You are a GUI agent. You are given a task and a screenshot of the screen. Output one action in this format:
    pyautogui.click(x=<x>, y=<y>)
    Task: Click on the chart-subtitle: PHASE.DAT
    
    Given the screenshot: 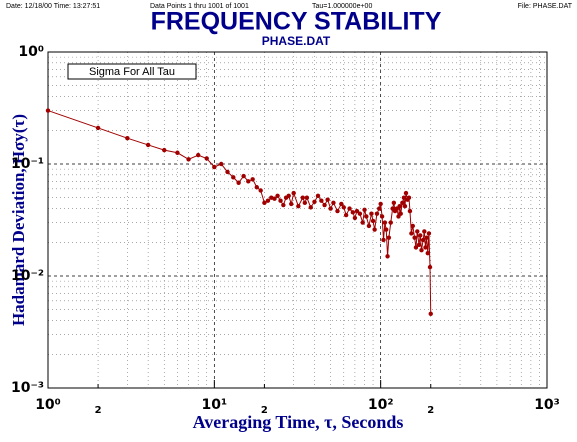 What is the action you would take?
    pyautogui.click(x=296, y=41)
    